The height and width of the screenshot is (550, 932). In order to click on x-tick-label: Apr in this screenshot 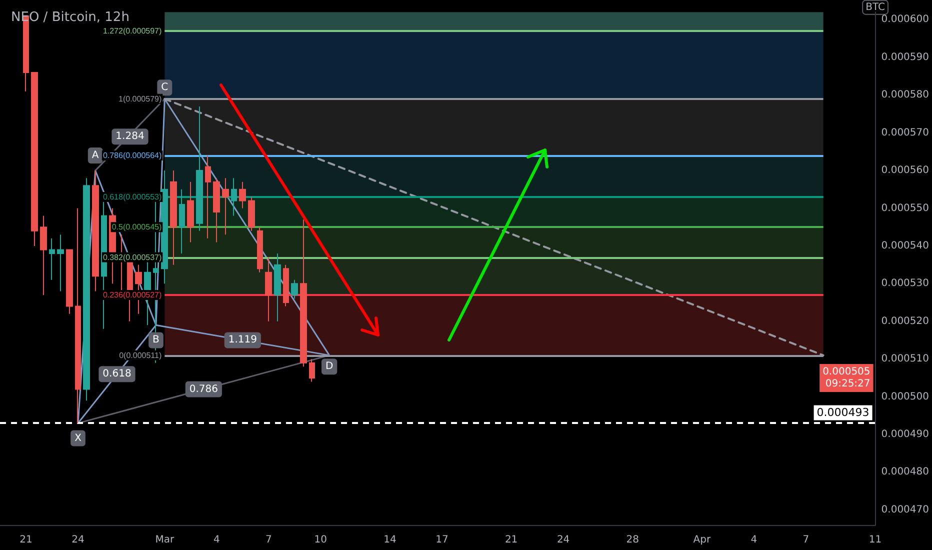, I will do `click(702, 540)`.